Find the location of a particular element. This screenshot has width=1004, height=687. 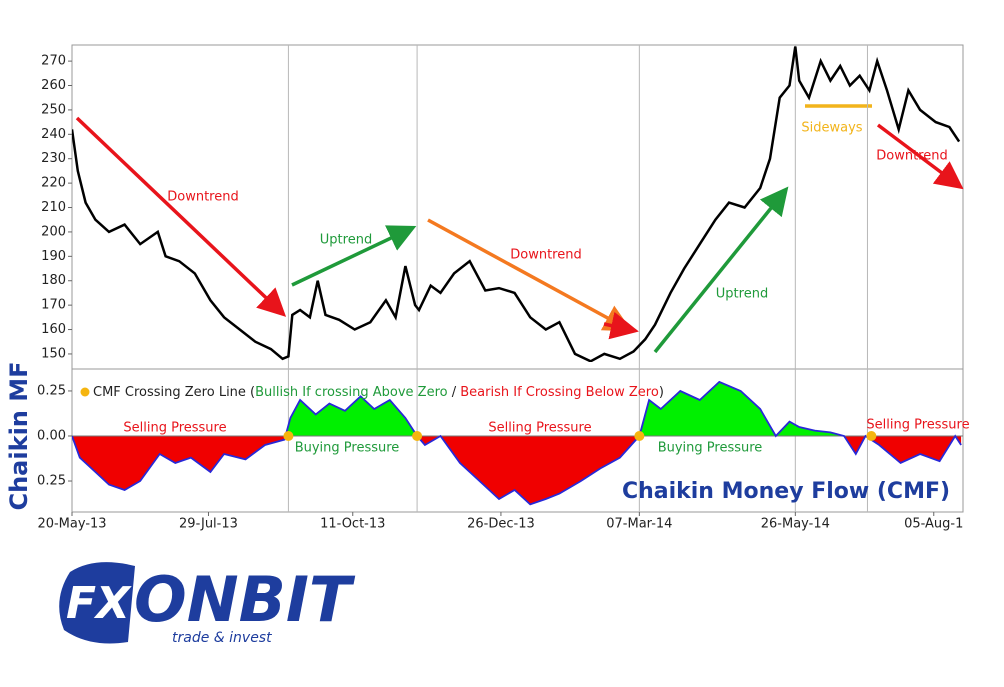

y-tick-label: 170 is located at coordinates (53, 305).